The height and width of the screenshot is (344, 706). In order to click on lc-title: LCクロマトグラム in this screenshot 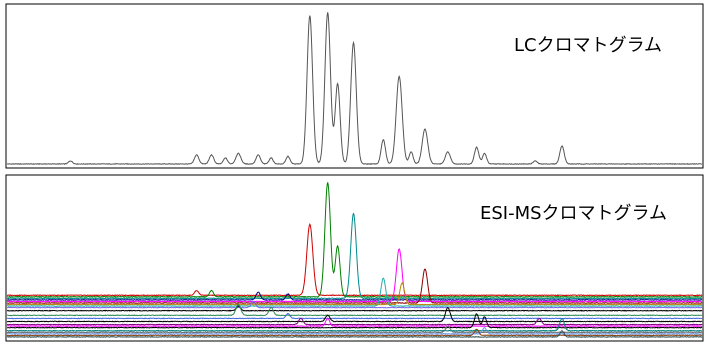, I will do `click(588, 45)`.